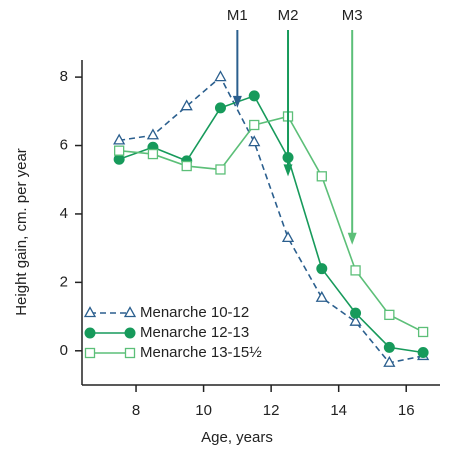  I want to click on y-axis-label: Height gain, cm. per year, so click(21, 232).